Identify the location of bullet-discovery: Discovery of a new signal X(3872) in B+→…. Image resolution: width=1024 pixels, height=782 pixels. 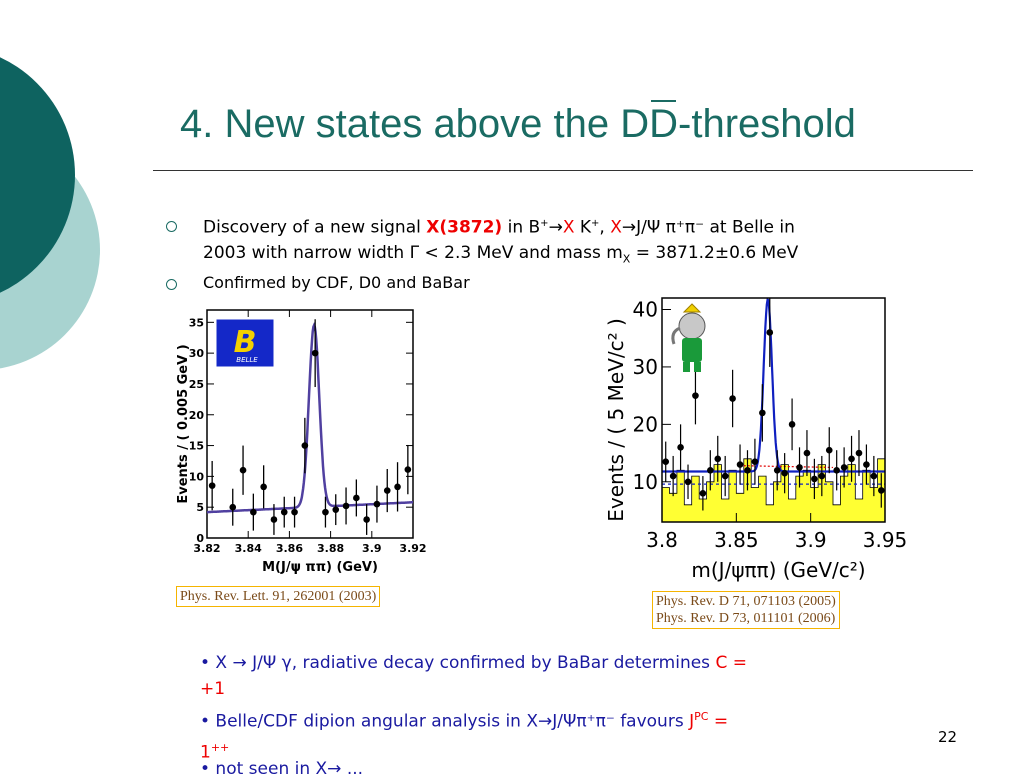
(501, 241).